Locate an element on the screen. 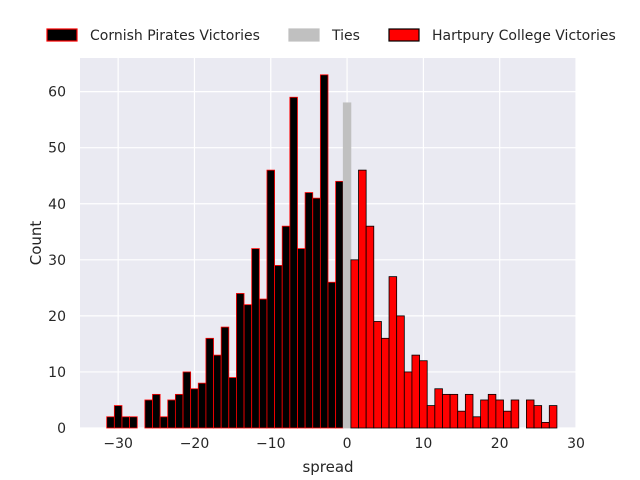 This screenshot has height=480, width=640. ties-bar is located at coordinates (347, 265).